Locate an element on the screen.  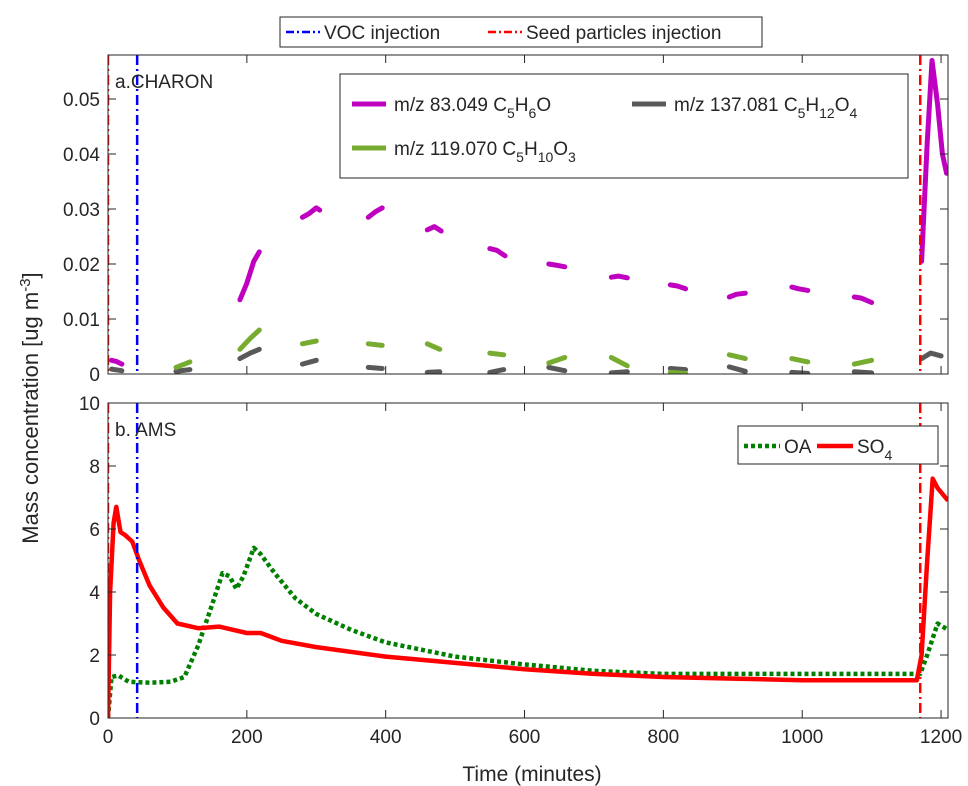
y-tick-label: 8 is located at coordinates (94, 467).